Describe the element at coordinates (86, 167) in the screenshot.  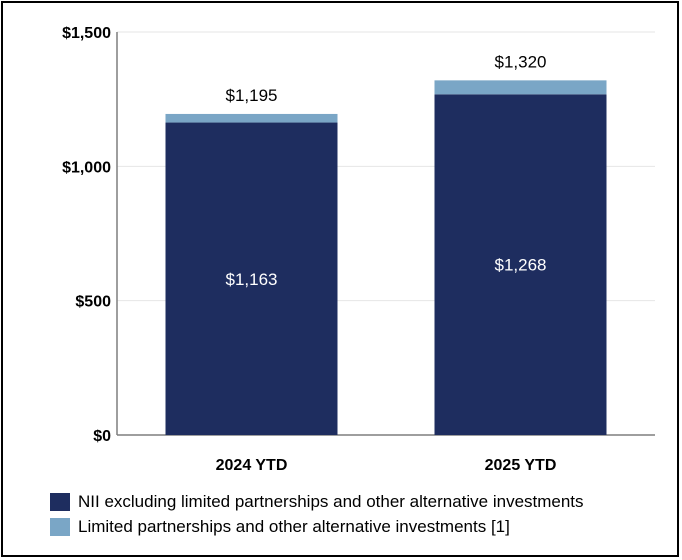
I see `y-tick-label: $1,000` at that location.